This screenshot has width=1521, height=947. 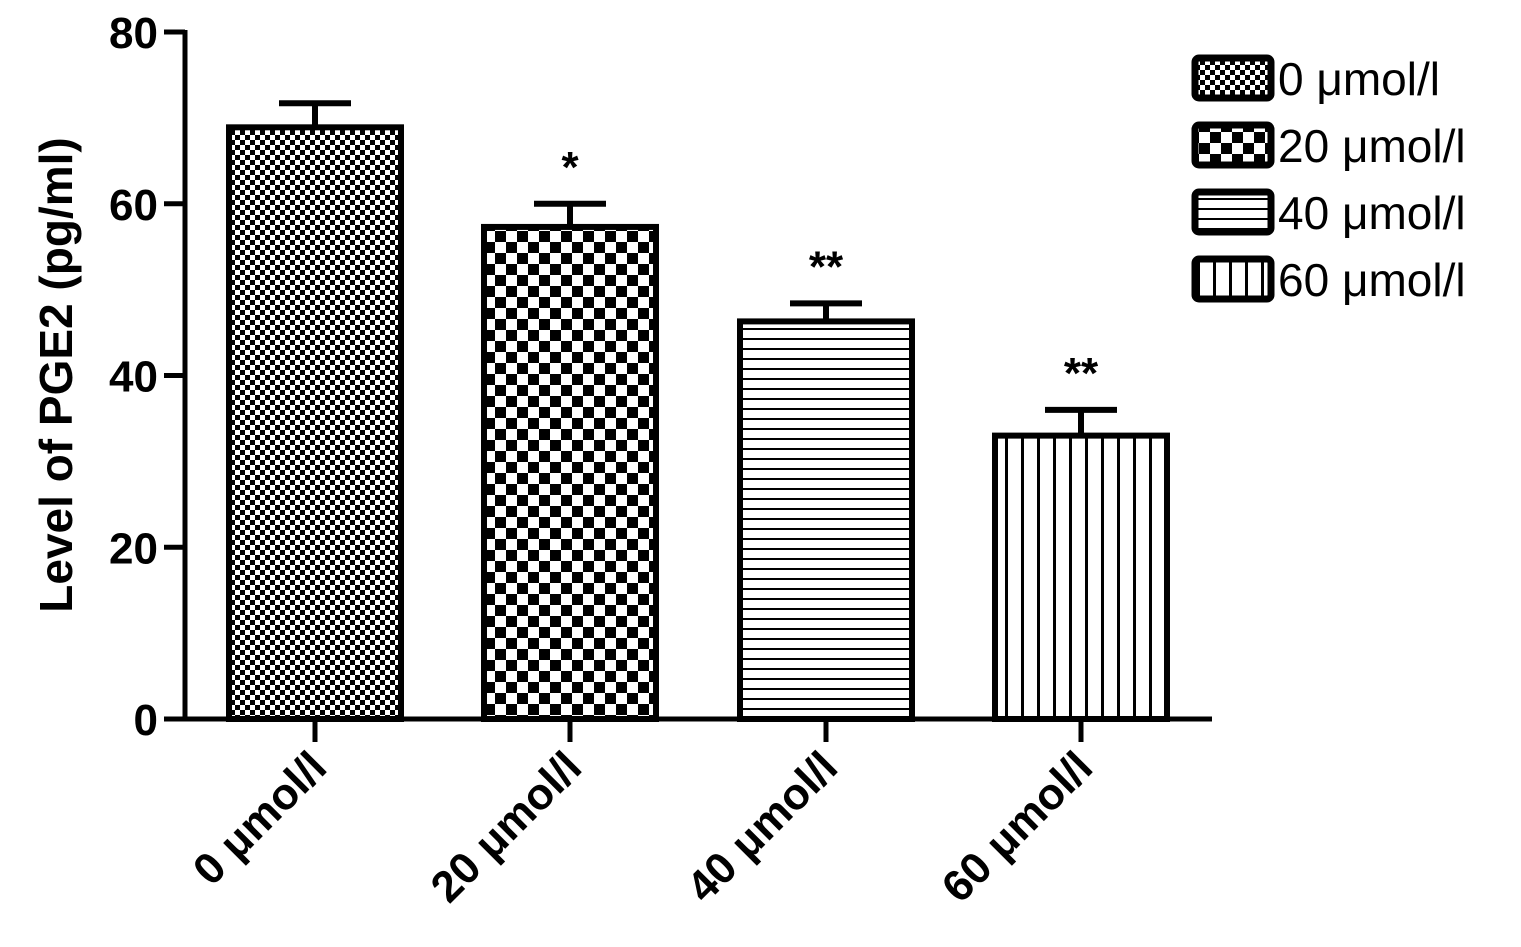 What do you see at coordinates (1372, 146) in the screenshot?
I see `legend-label: 20 μmol/l` at bounding box center [1372, 146].